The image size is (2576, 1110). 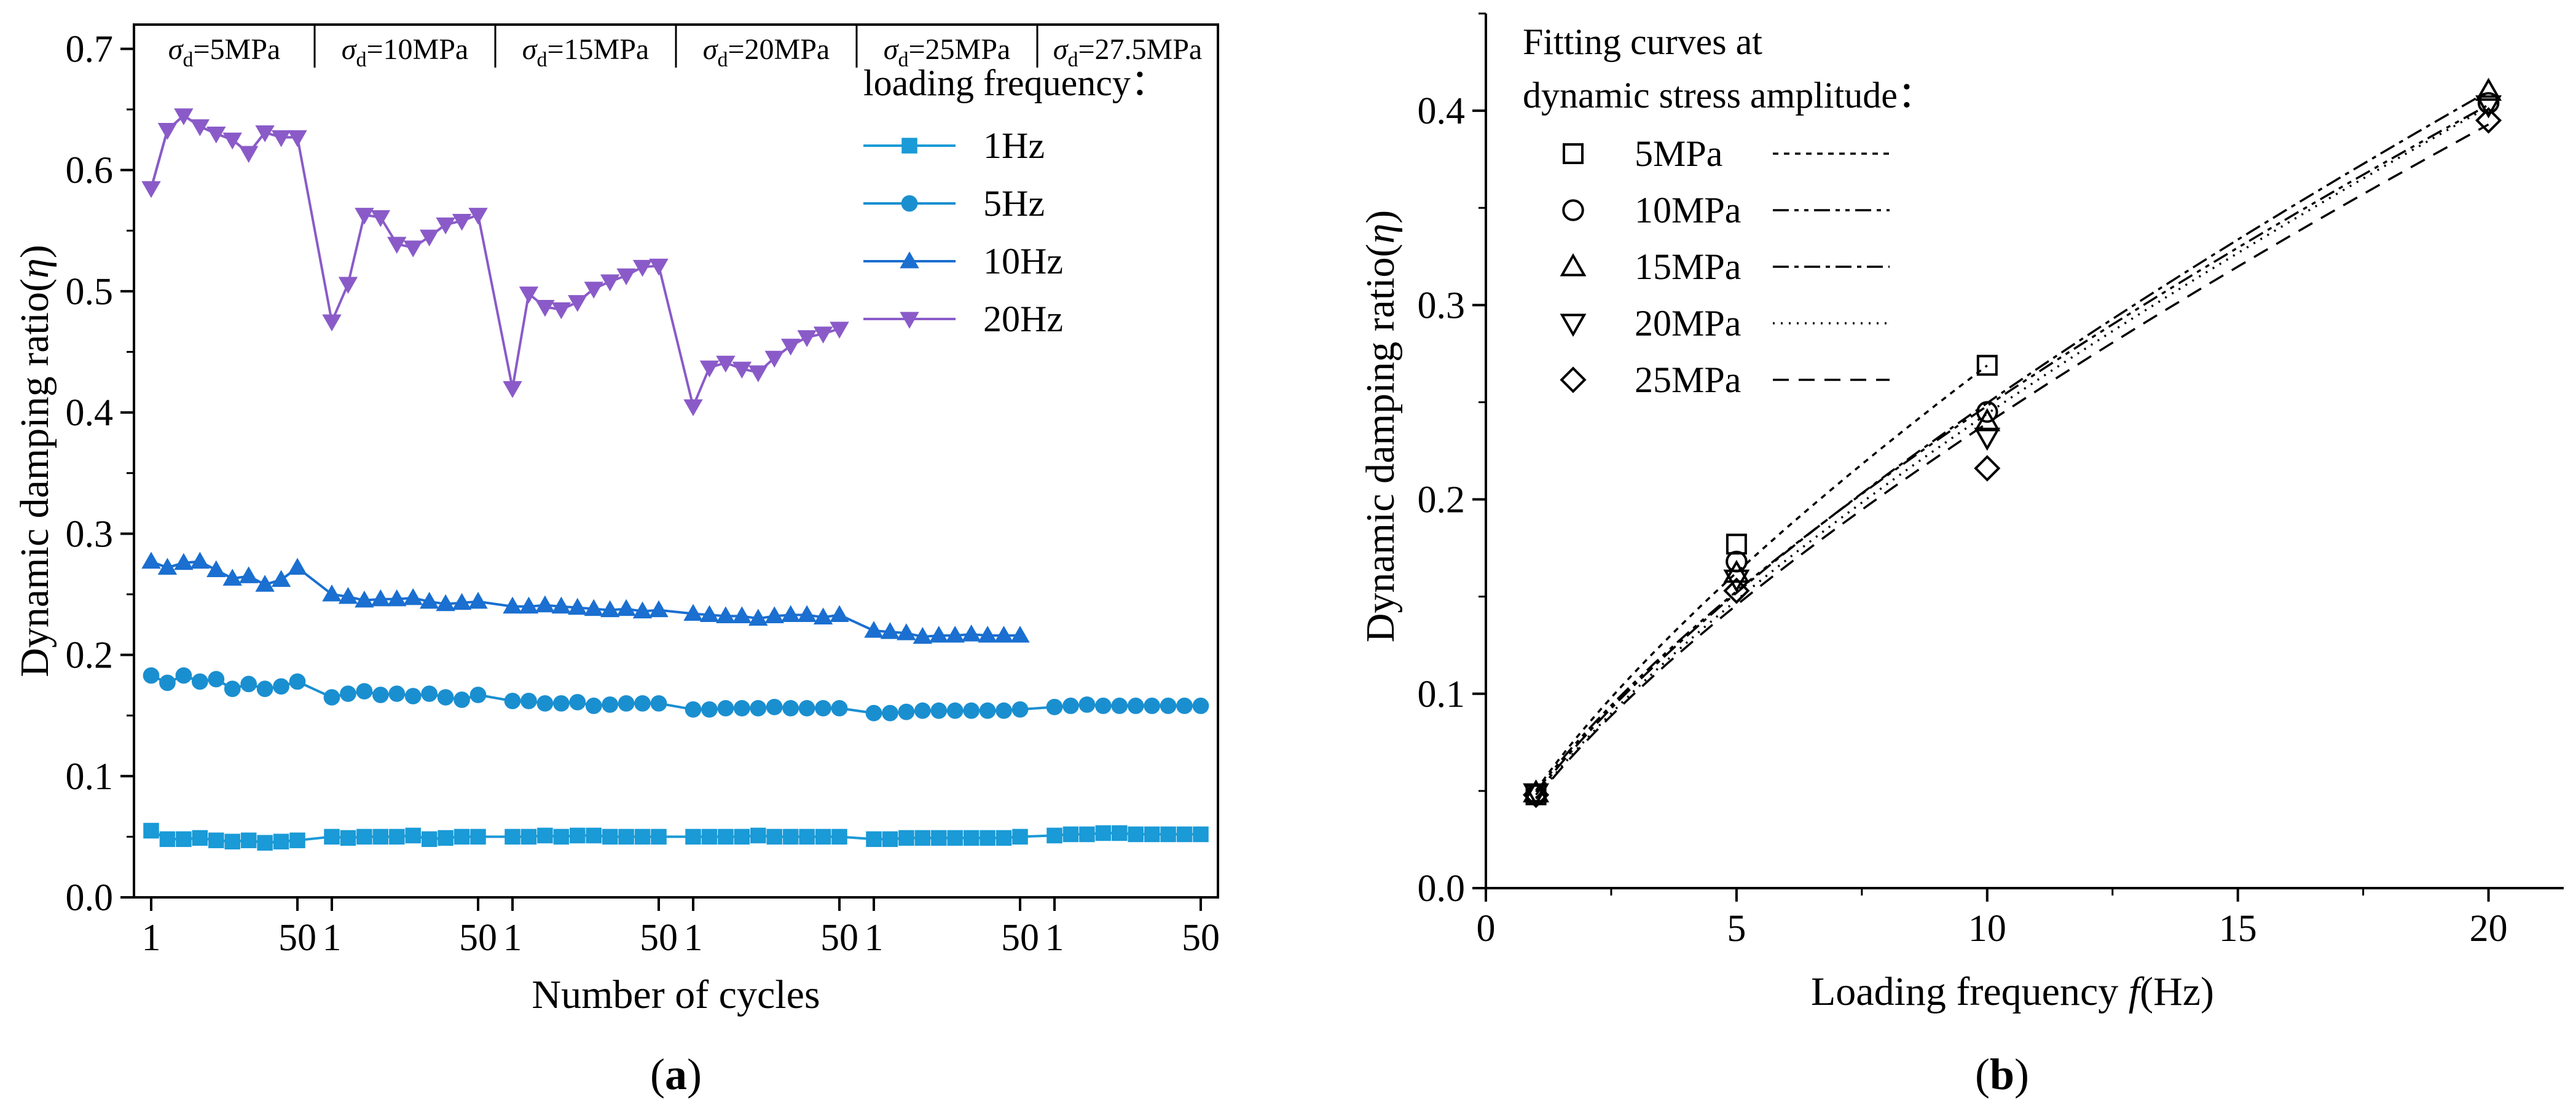 I want to click on y-tick-label: 0.1, so click(x=90, y=777).